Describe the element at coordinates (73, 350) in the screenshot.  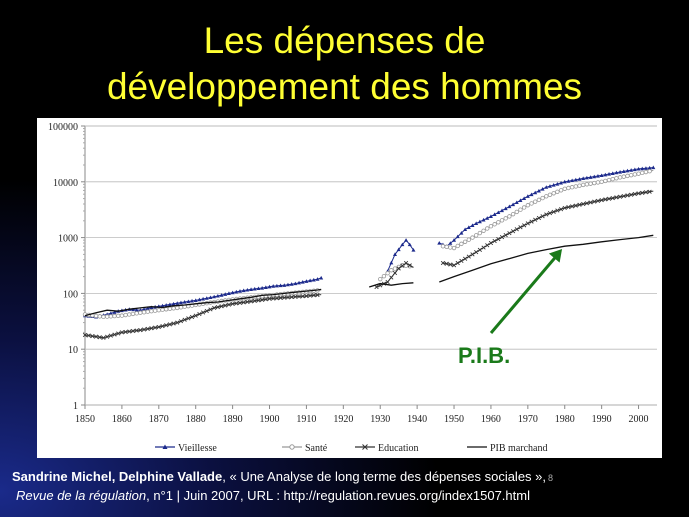
I see `y-tick-label: 10` at that location.